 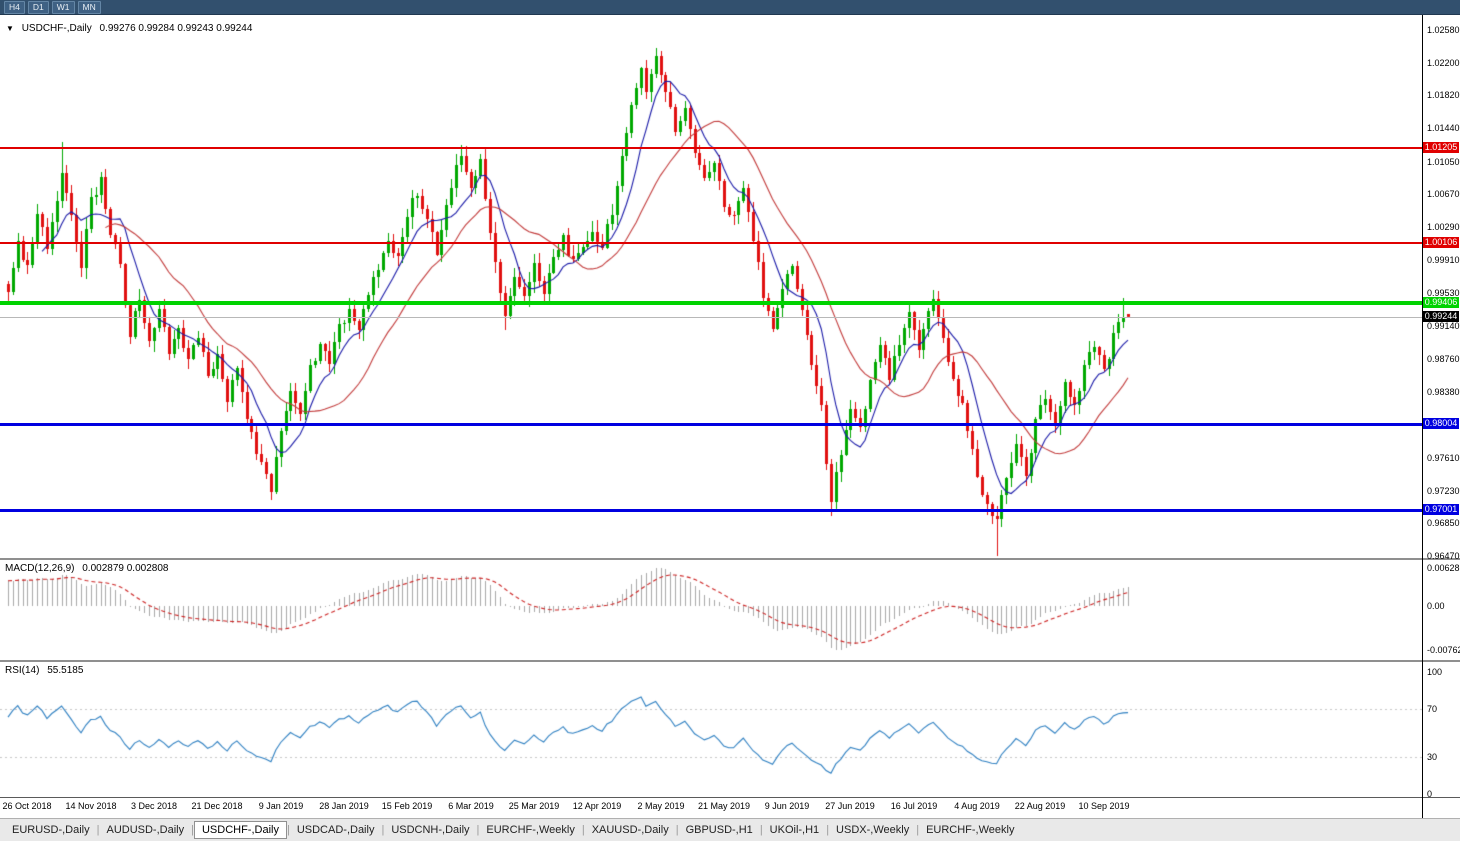 I want to click on chart-tab-usdcnh-daily: USDCNH-,Daily, so click(x=430, y=830).